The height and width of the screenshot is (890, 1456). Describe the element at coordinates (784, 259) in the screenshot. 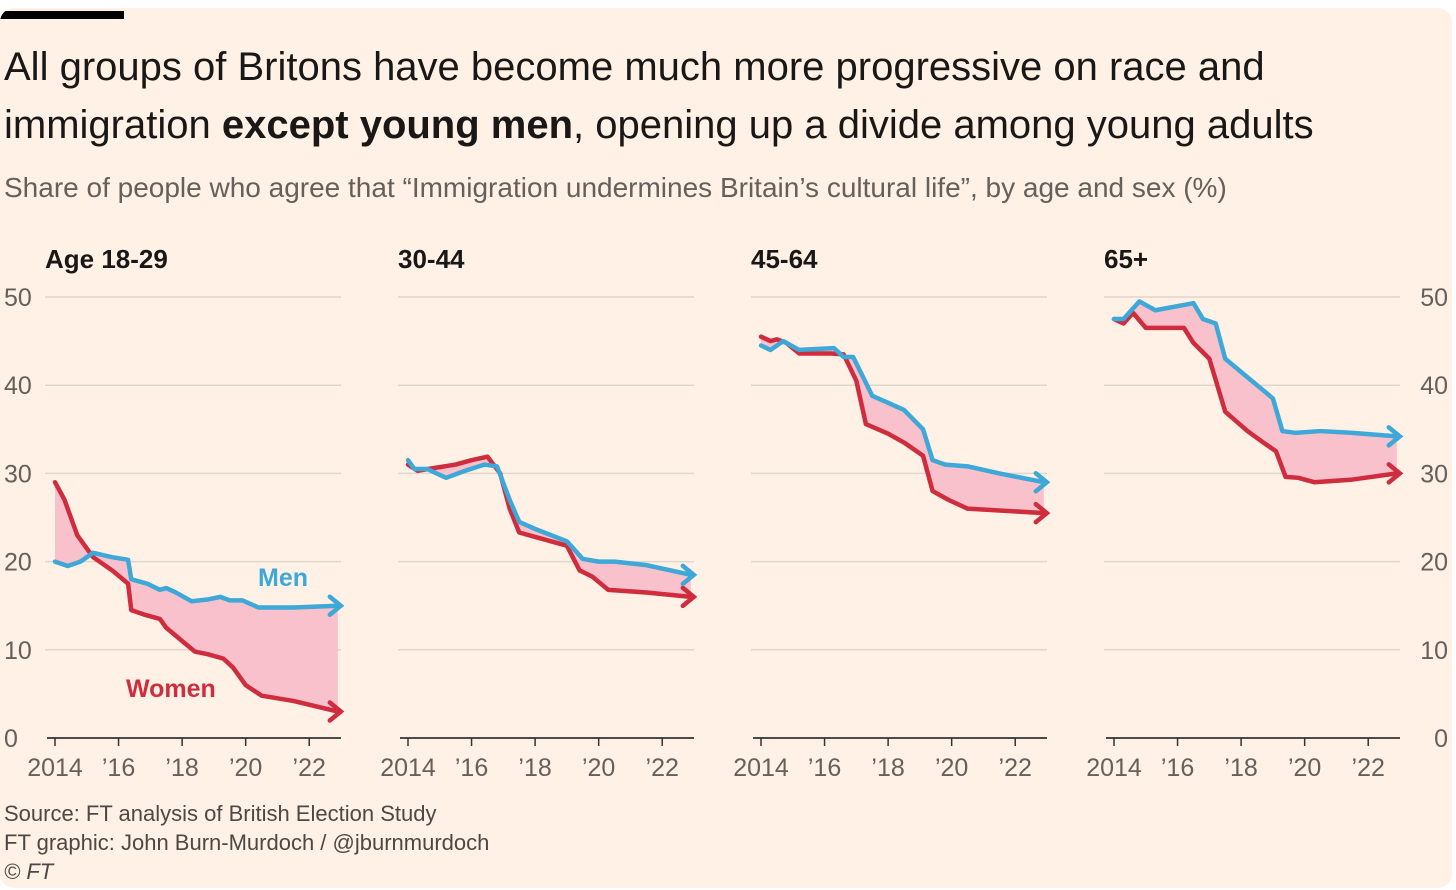

I see `panel-title: 45-64` at that location.